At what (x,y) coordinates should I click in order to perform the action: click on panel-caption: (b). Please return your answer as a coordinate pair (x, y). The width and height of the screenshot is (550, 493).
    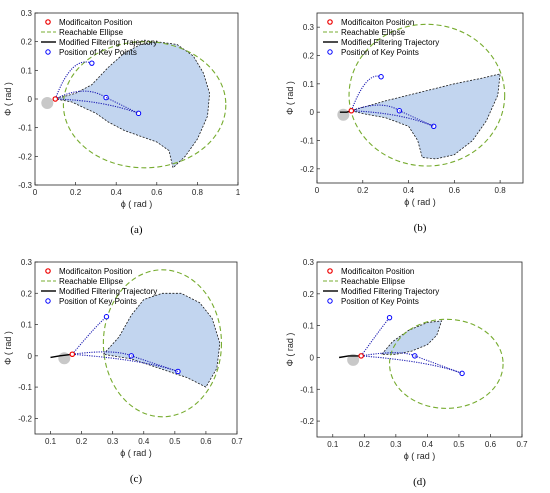
    Looking at the image, I should click on (420, 228).